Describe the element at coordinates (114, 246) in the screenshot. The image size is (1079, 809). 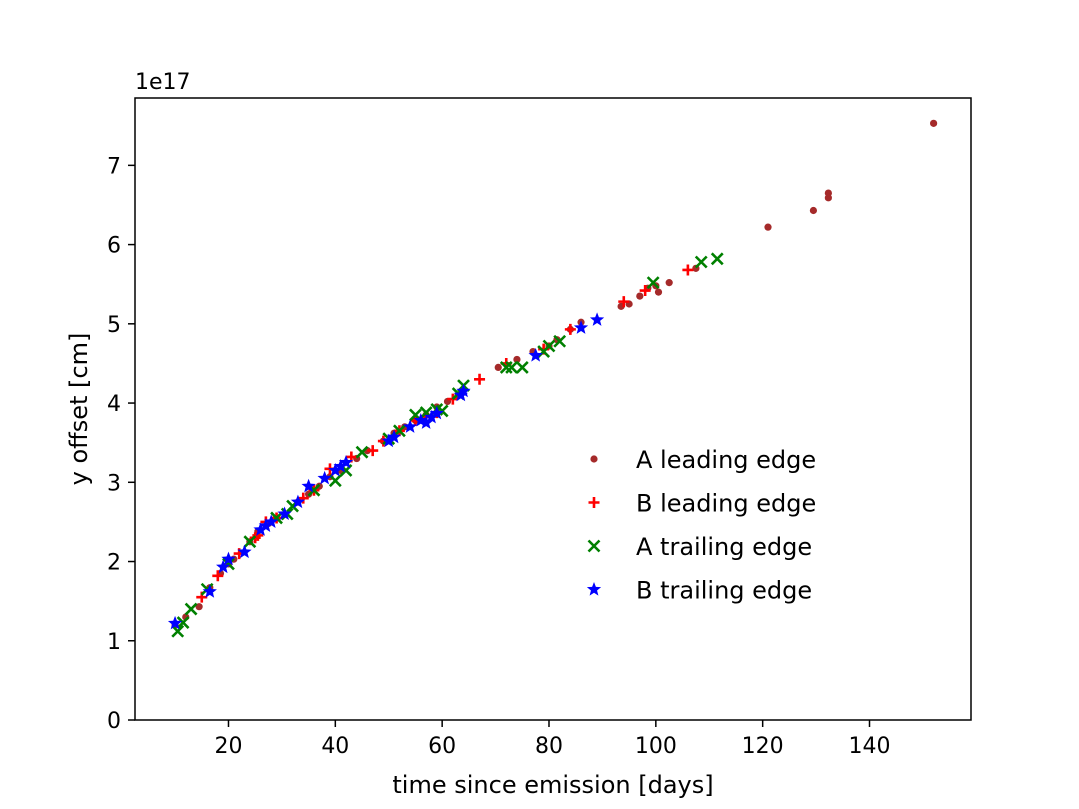
I see `y-tick-label: 6` at that location.